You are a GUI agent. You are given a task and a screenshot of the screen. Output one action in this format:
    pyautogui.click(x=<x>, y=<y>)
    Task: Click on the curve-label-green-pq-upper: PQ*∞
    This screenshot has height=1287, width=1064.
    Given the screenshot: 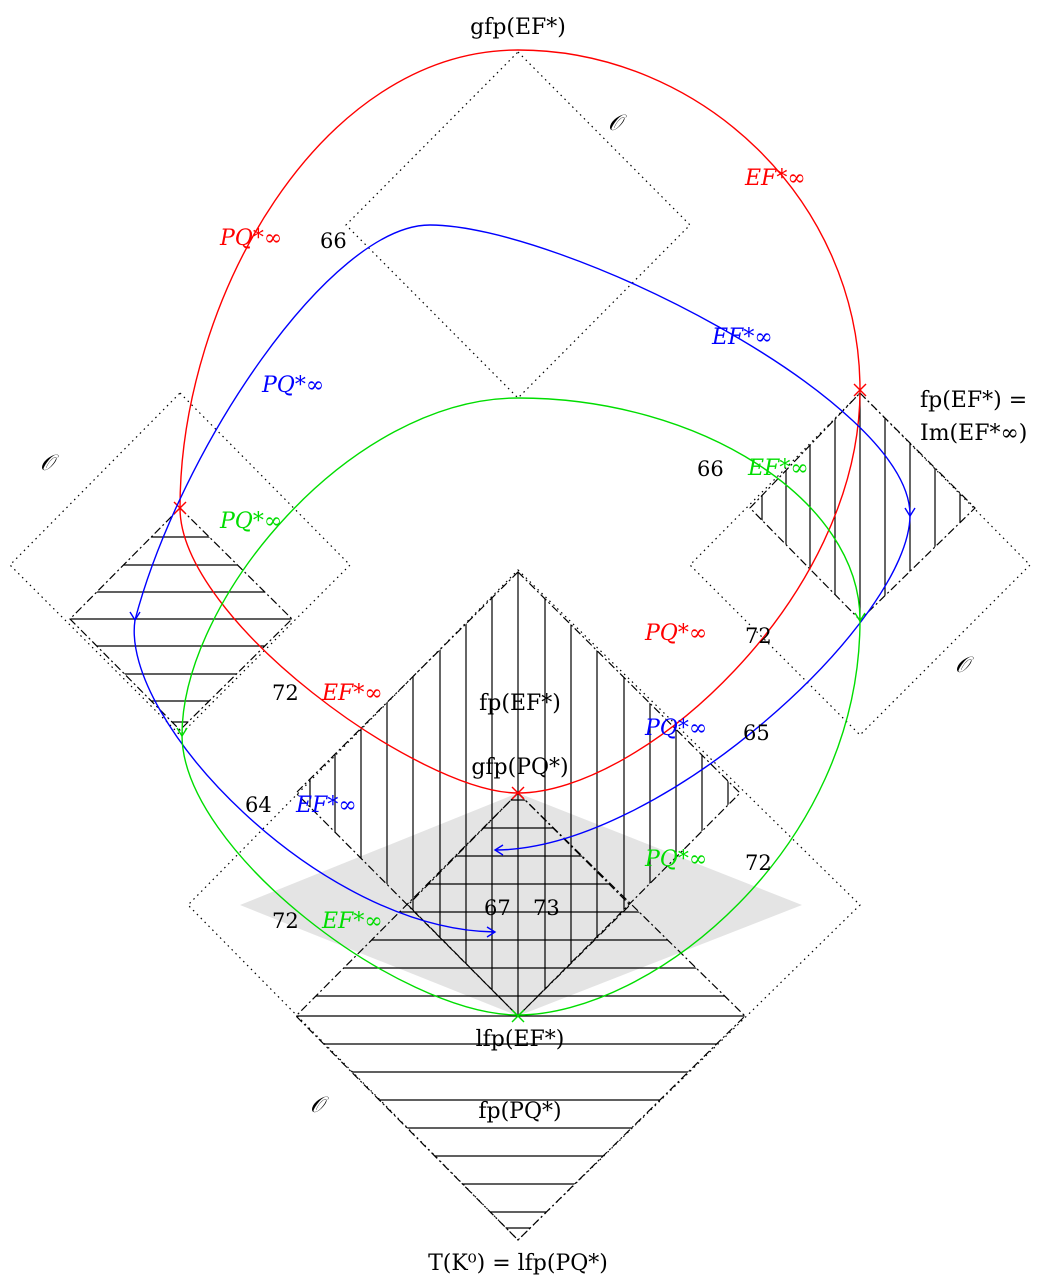 What is the action you would take?
    pyautogui.click(x=250, y=521)
    